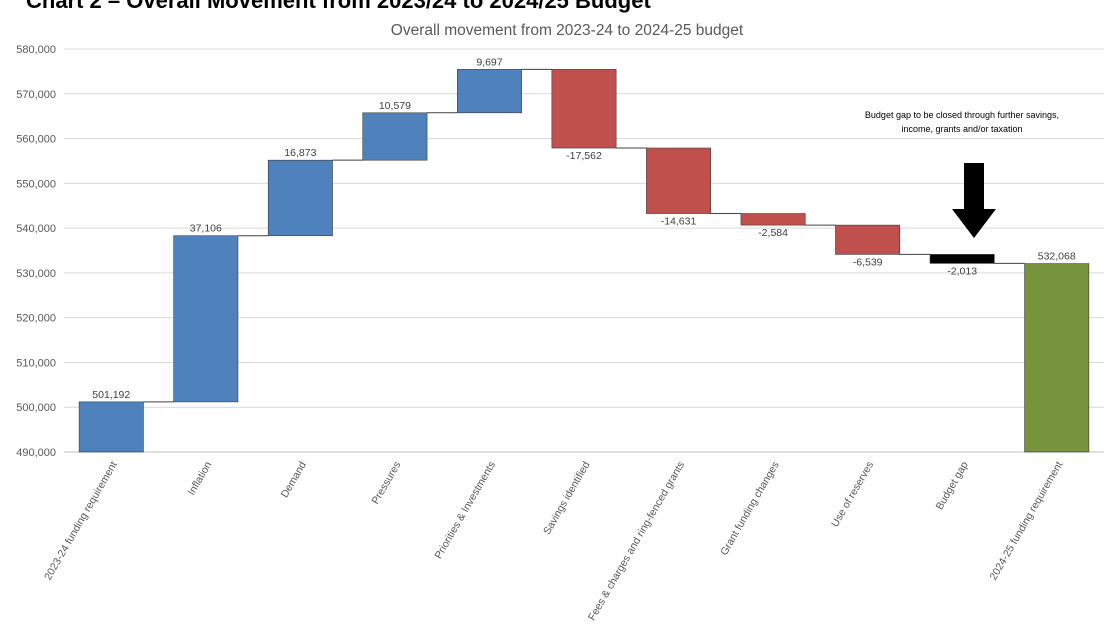 The height and width of the screenshot is (630, 1112). I want to click on bar-demand, so click(300, 198).